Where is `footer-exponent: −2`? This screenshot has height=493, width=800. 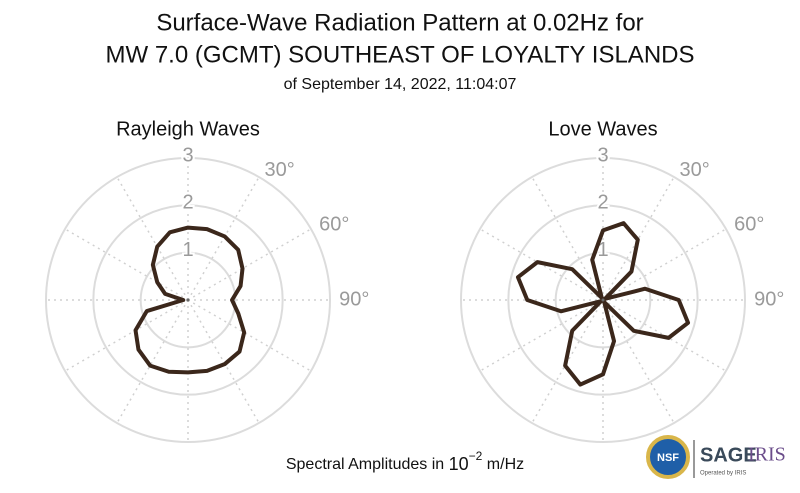 footer-exponent: −2 is located at coordinates (476, 456).